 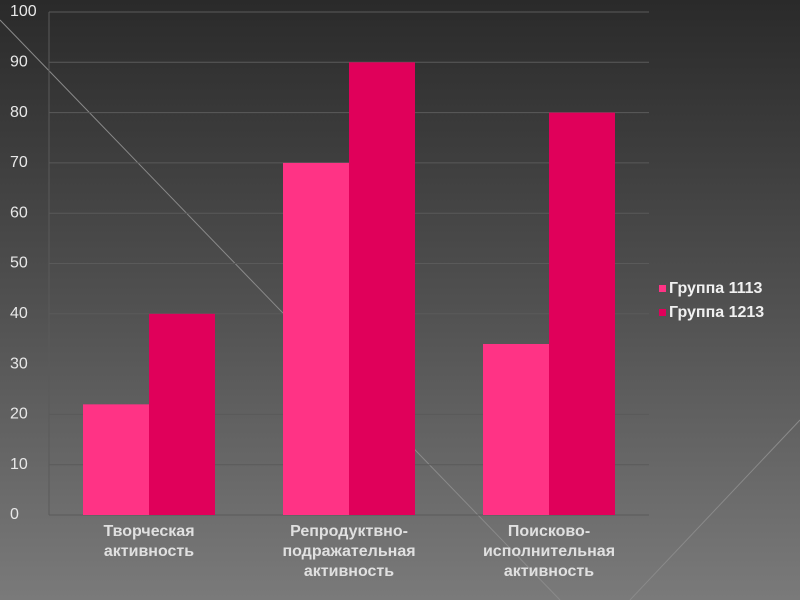 I want to click on x-tick-label: подражательная, so click(x=348, y=551).